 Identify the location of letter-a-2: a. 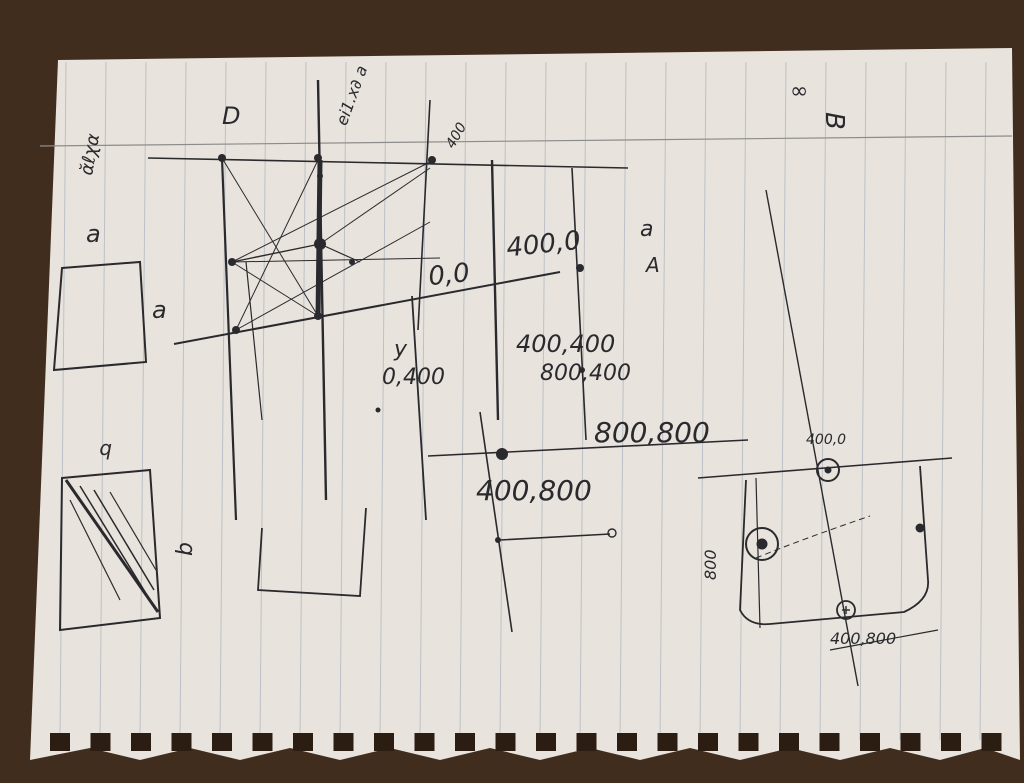
(159, 310).